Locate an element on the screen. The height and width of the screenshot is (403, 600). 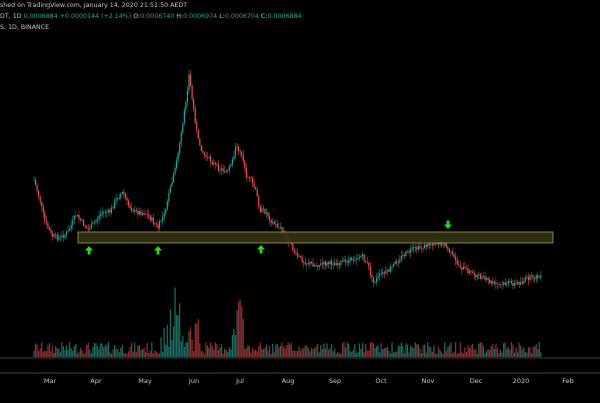
signal-markers is located at coordinates (268, 237).